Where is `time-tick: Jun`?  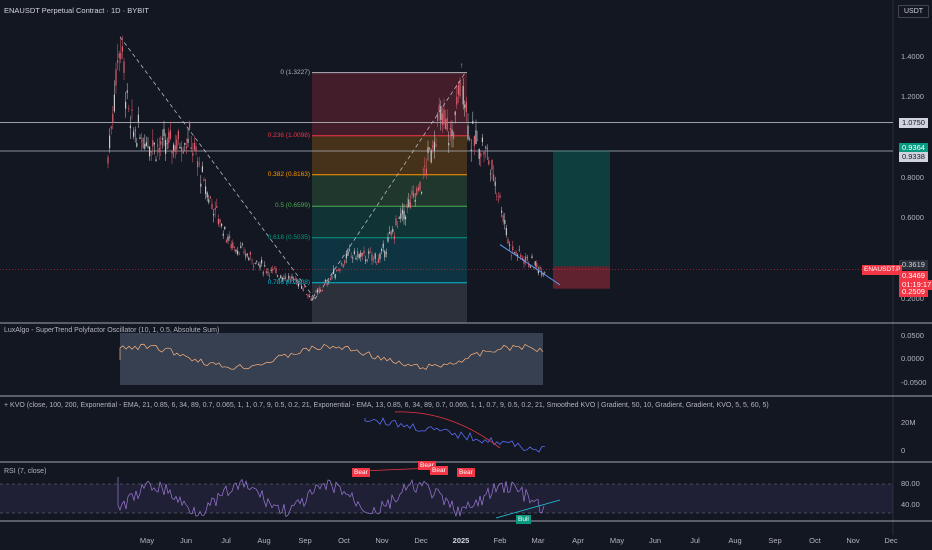 time-tick: Jun is located at coordinates (186, 540).